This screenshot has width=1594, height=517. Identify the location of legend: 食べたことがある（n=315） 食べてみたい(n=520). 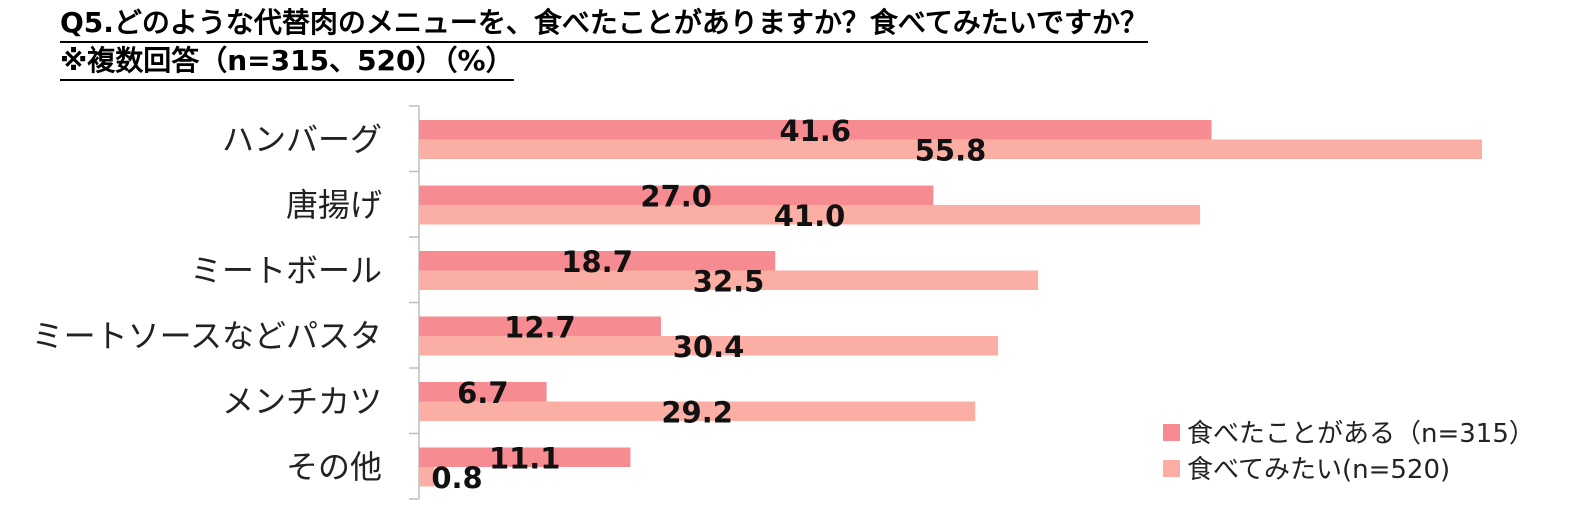
(1349, 452).